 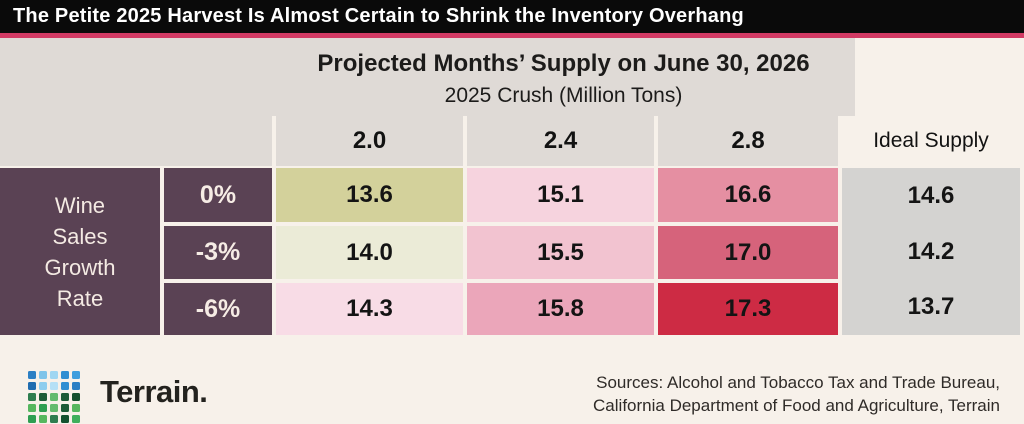 I want to click on row-header-minus3pct: -3%, so click(x=218, y=252).